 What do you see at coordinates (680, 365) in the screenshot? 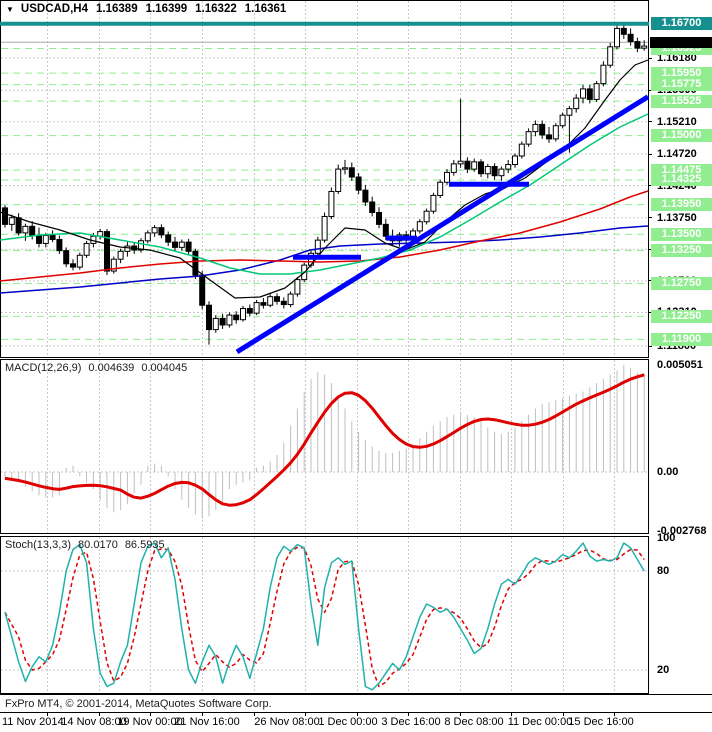
I see `macd-axis-label: 0.005051` at bounding box center [680, 365].